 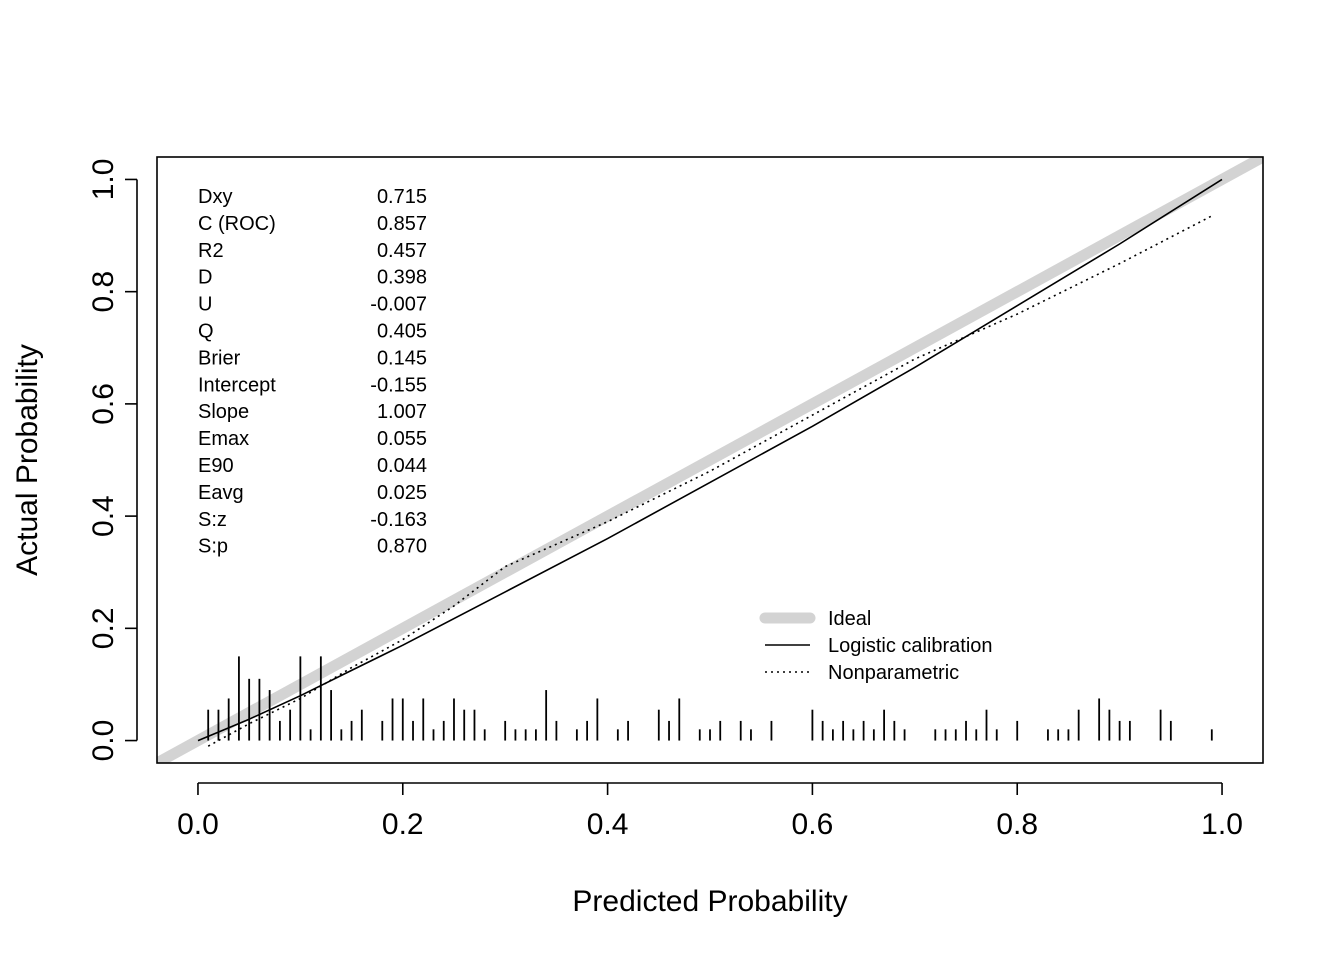 What do you see at coordinates (1017, 824) in the screenshot?
I see `x-tick-label: 0.8` at bounding box center [1017, 824].